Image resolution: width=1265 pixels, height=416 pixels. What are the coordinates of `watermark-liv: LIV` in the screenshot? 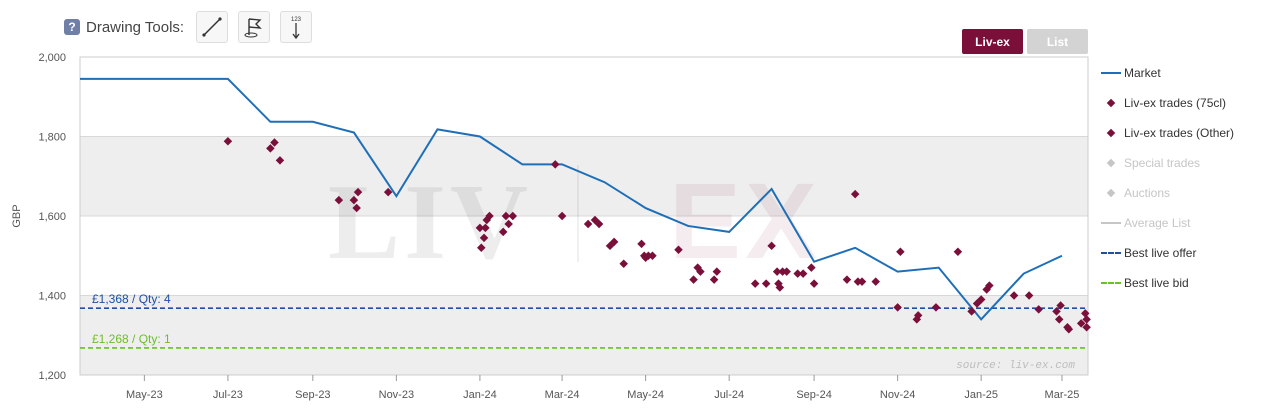 It's located at (430, 222).